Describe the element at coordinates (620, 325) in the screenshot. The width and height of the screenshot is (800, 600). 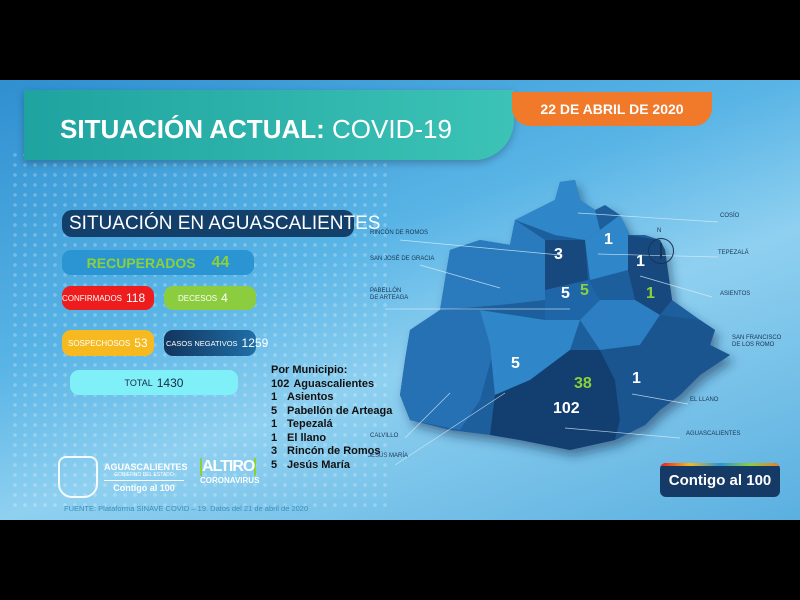
I see `region-sanfrancisco` at that location.